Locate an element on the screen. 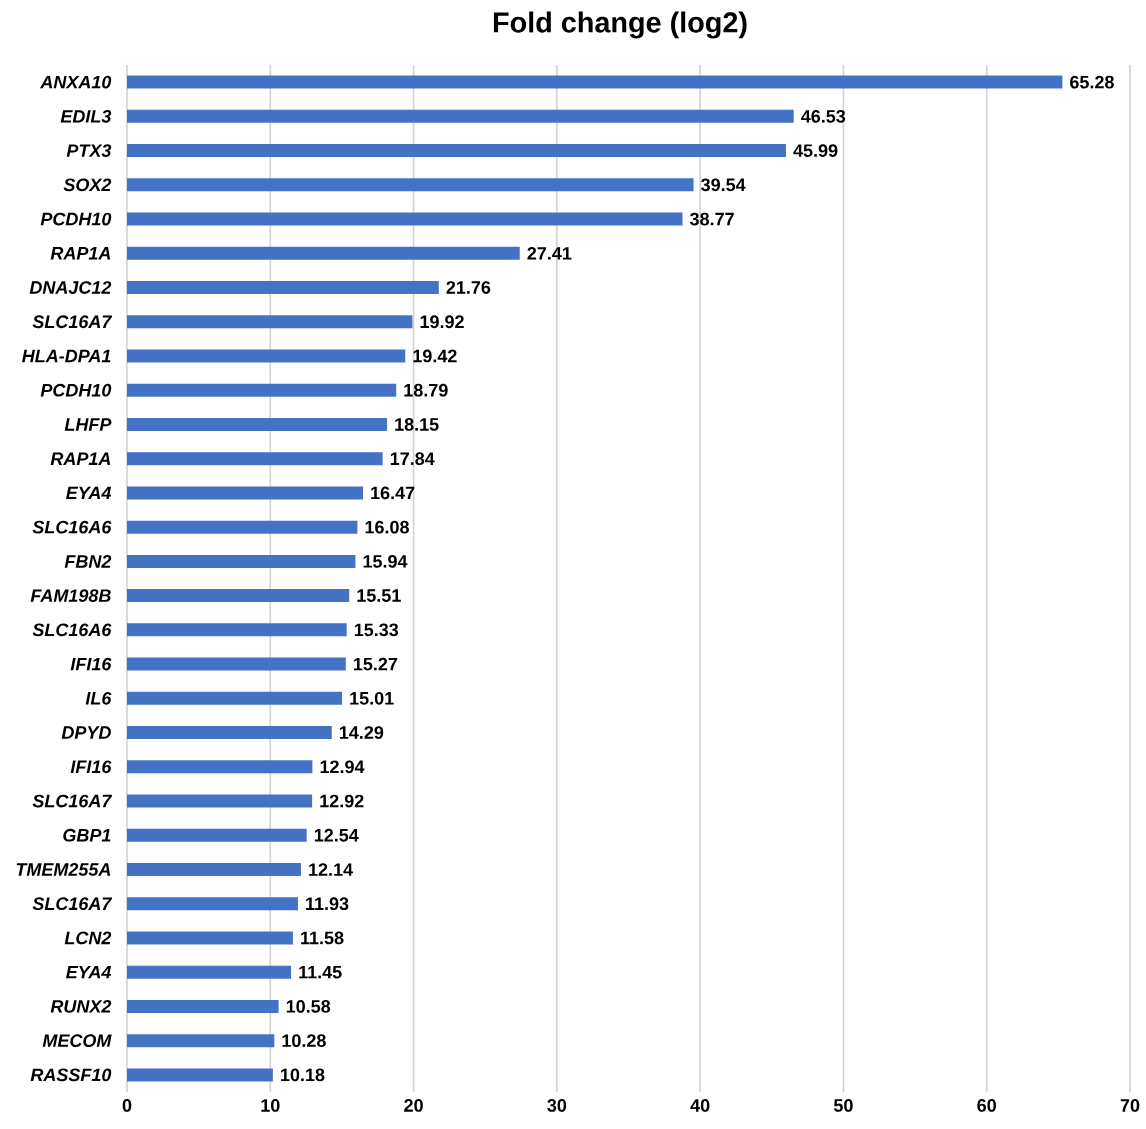 Image resolution: width=1146 pixels, height=1129 pixels. x-tick-label: 70 is located at coordinates (1130, 1105).